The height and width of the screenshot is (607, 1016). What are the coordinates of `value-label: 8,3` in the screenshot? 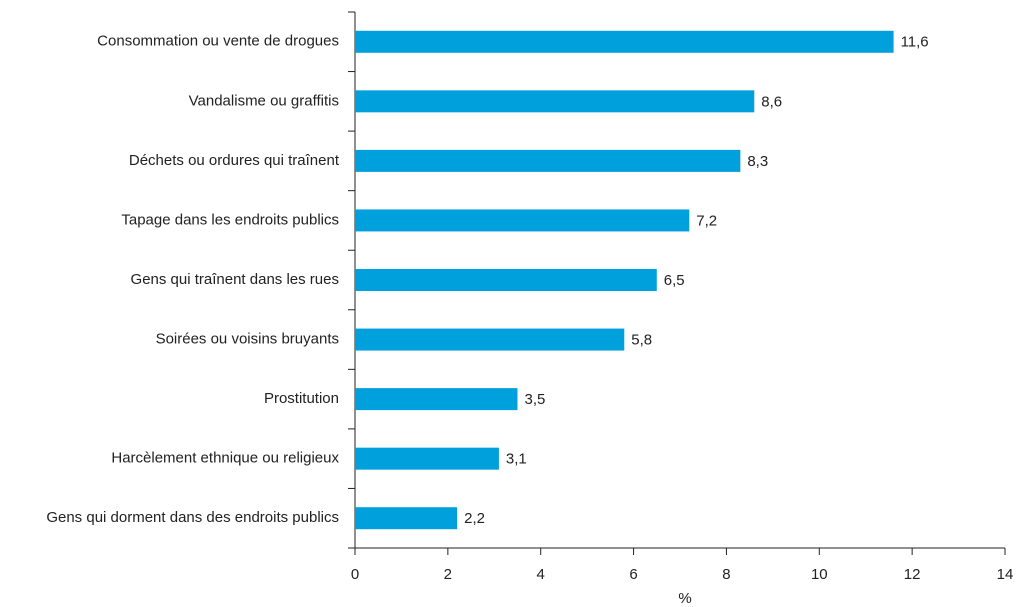 It's located at (757, 161).